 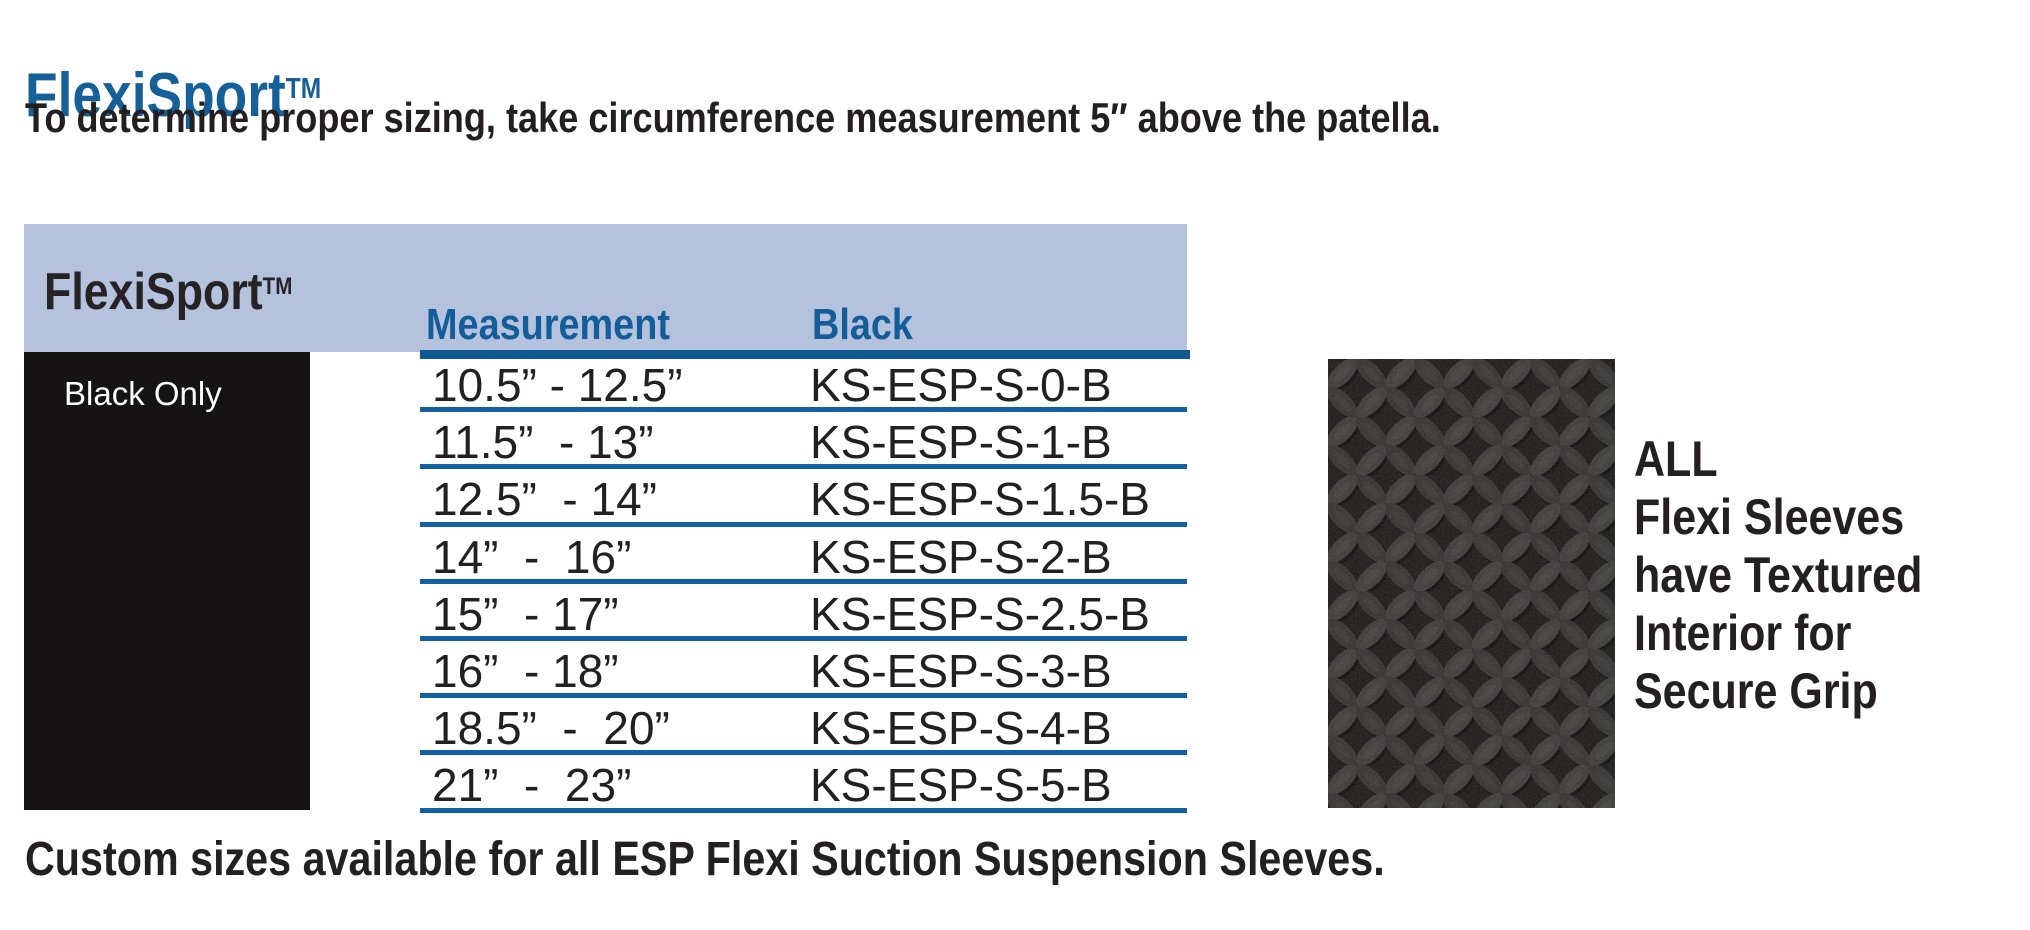 What do you see at coordinates (1756, 691) in the screenshot?
I see `note-line: Secure Grip` at bounding box center [1756, 691].